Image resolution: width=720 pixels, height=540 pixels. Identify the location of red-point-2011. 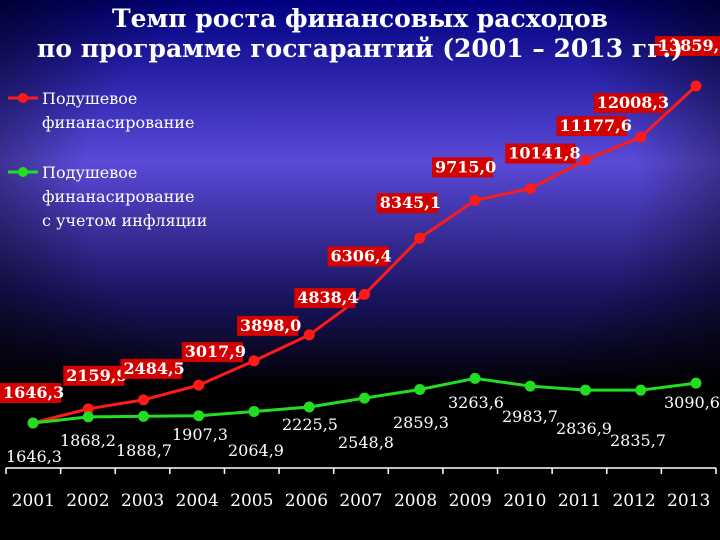
(585, 160).